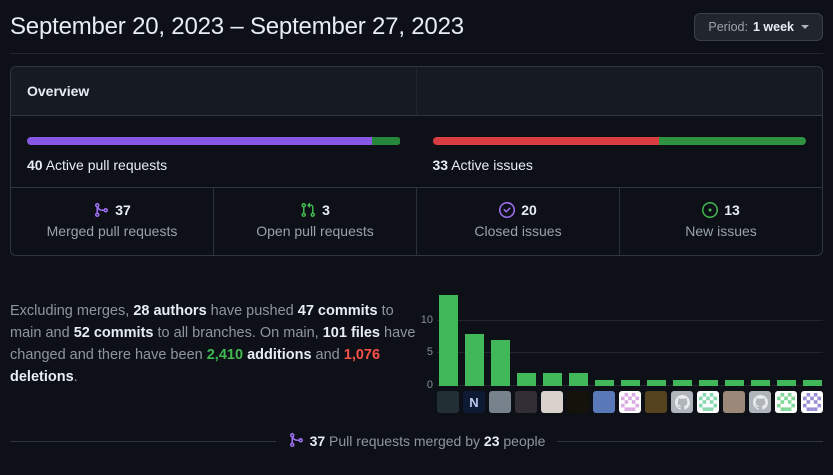 The width and height of the screenshot is (833, 475). What do you see at coordinates (112, 231) in the screenshot?
I see `stat-label: Merged pull requests` at bounding box center [112, 231].